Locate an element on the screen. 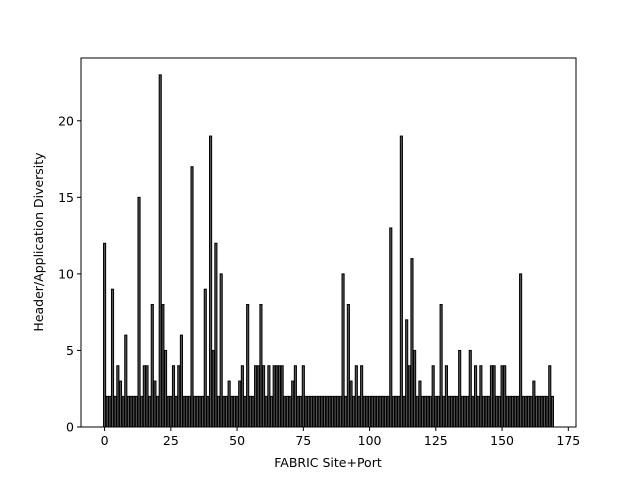 This screenshot has height=480, width=640. y-tick-label: 10 is located at coordinates (66, 273).